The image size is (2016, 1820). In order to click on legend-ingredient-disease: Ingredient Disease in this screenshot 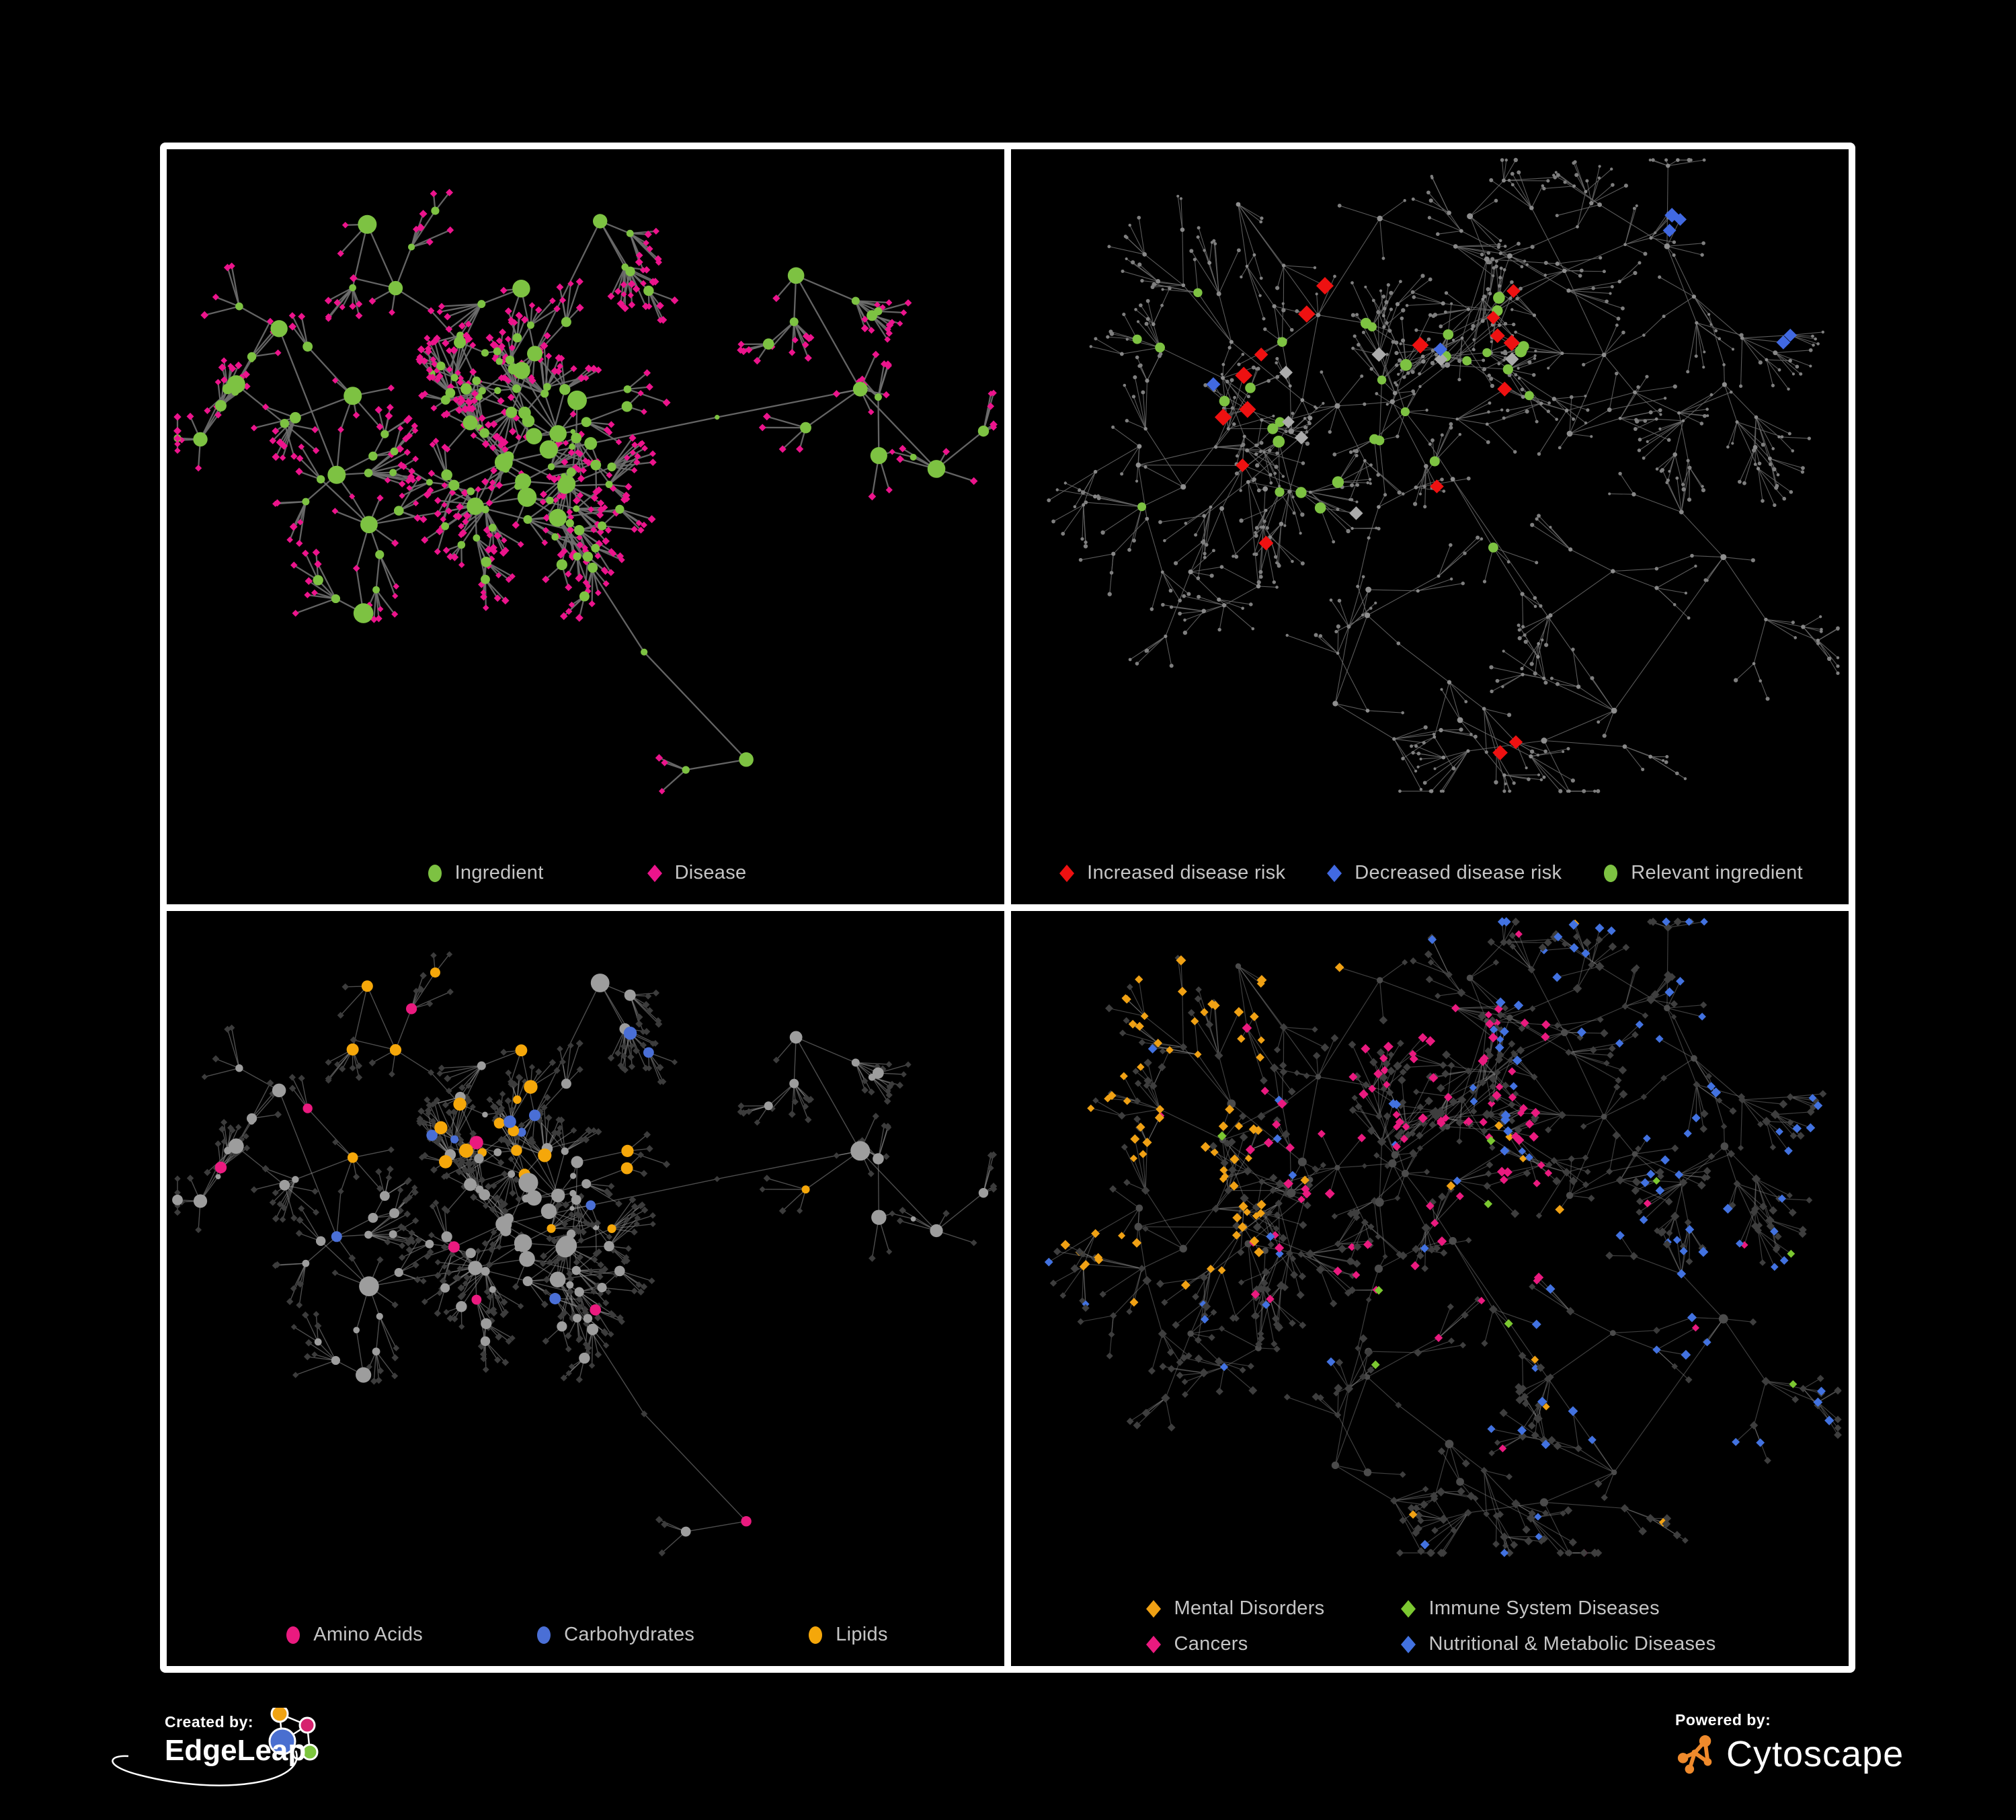, I will do `click(585, 873)`.